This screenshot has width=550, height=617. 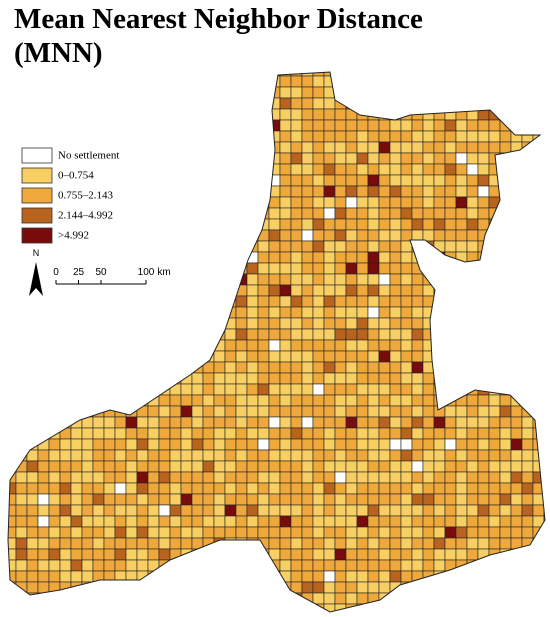 I want to click on legend-label: 0–0.754, so click(x=76, y=176).